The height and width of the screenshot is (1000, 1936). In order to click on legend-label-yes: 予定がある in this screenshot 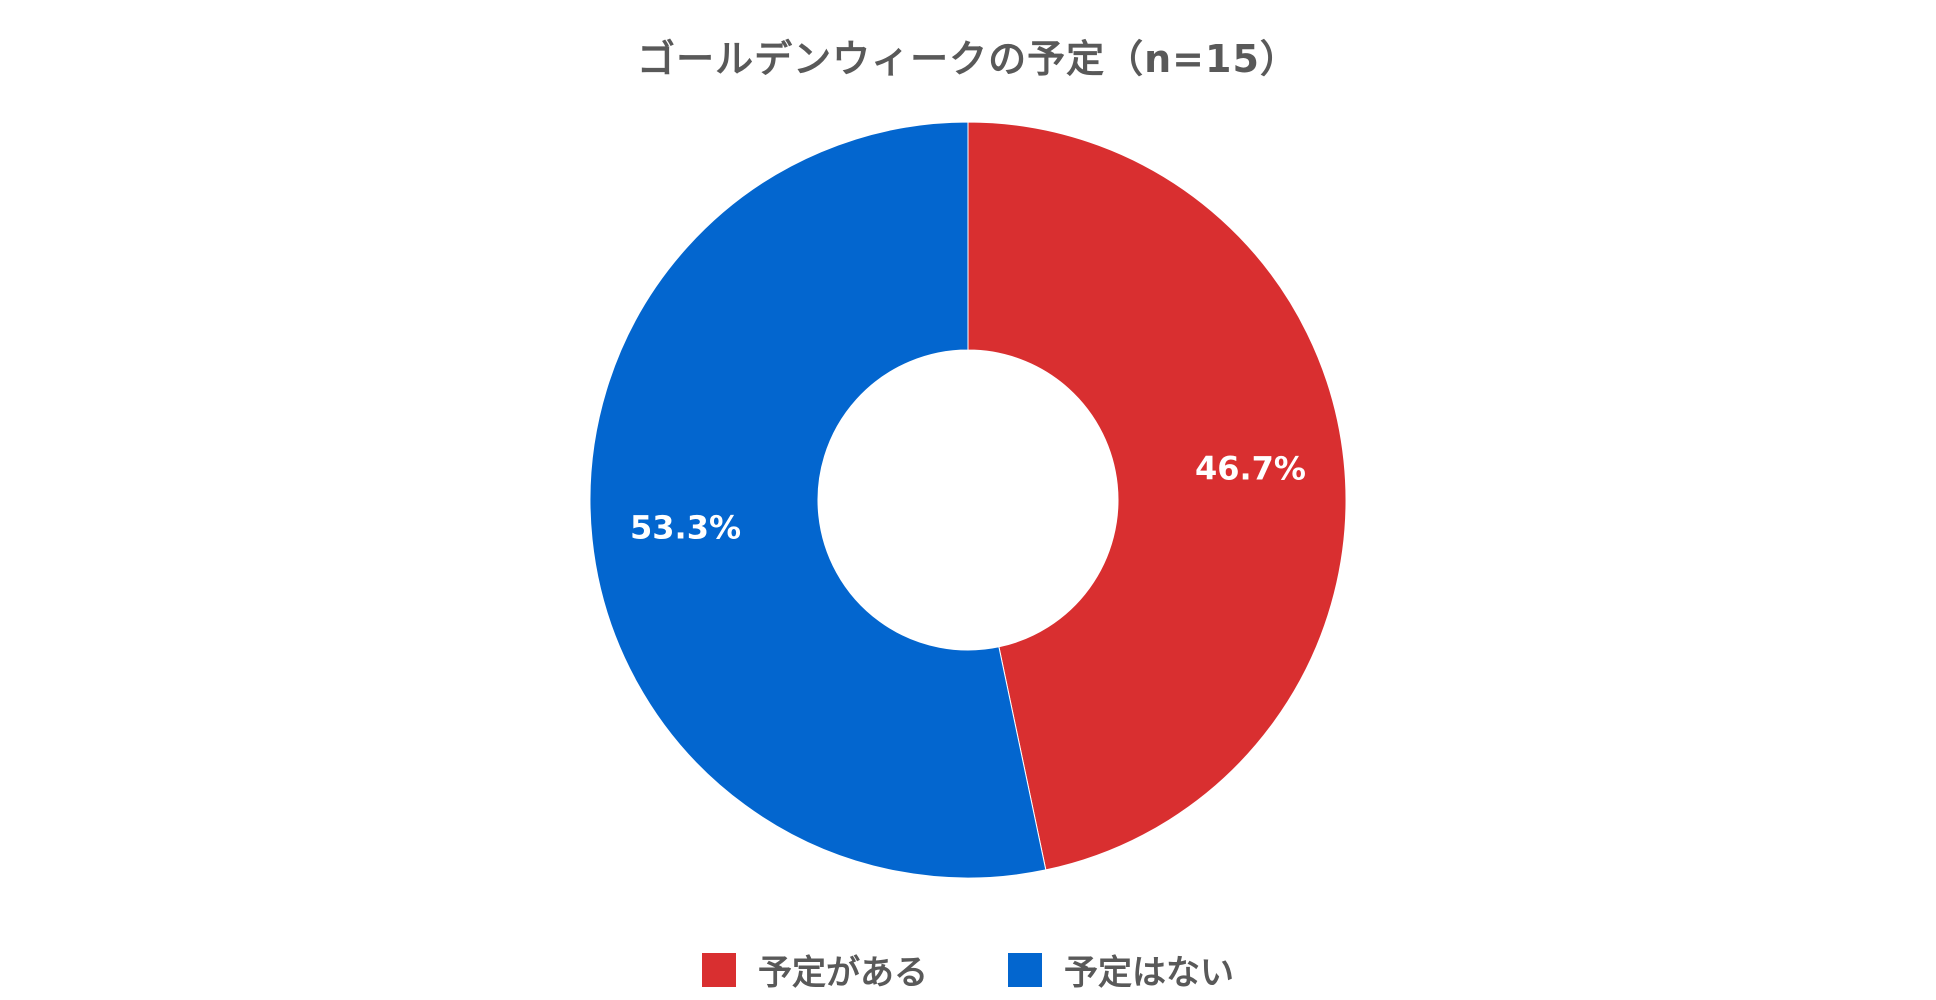, I will do `click(843, 973)`.